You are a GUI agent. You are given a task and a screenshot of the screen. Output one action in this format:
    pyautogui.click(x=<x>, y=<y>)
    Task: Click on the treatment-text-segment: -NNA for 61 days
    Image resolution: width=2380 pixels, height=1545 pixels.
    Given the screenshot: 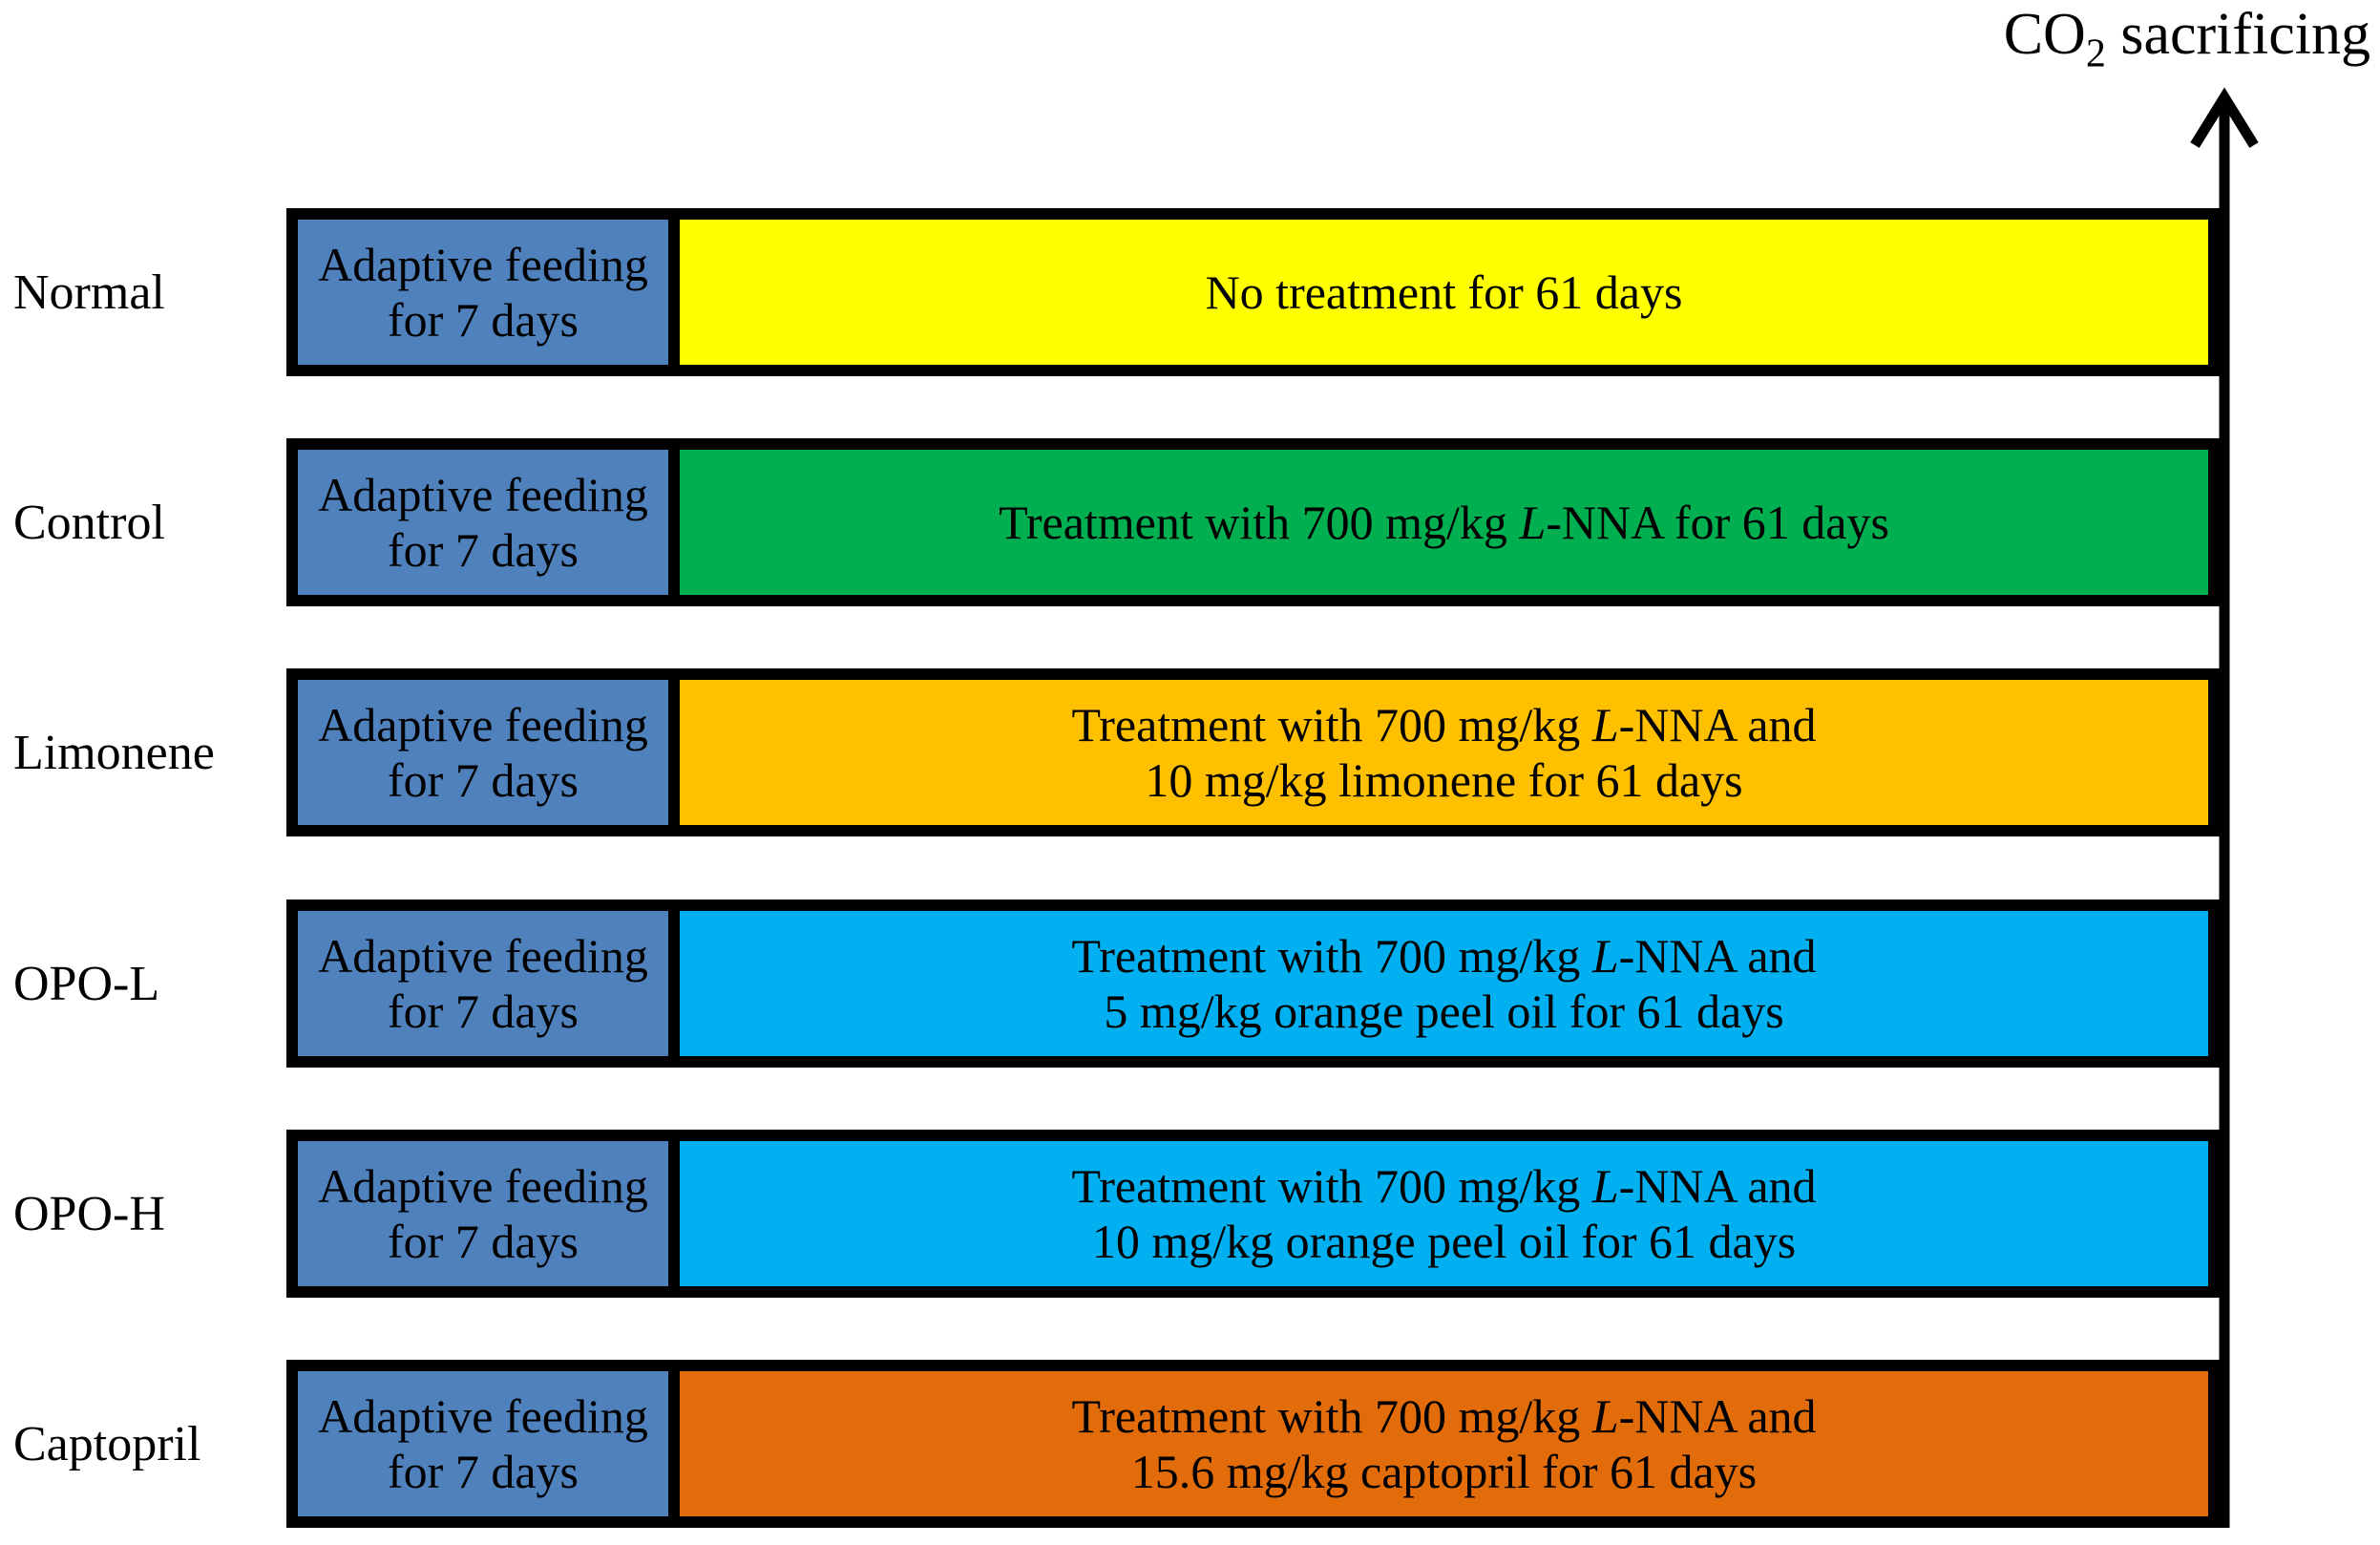 What is the action you would take?
    pyautogui.click(x=1717, y=522)
    